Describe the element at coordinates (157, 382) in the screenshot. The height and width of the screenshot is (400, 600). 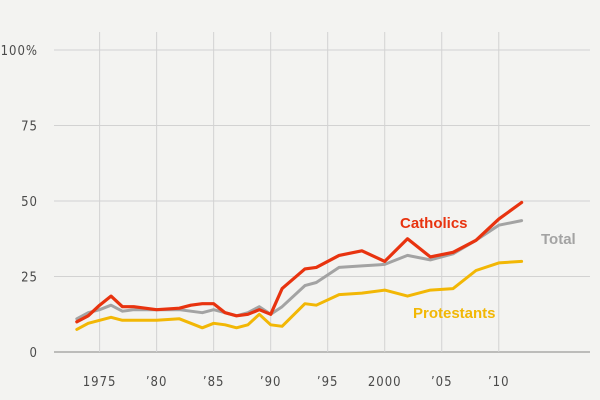
I see `x-tick-label: ’80` at that location.